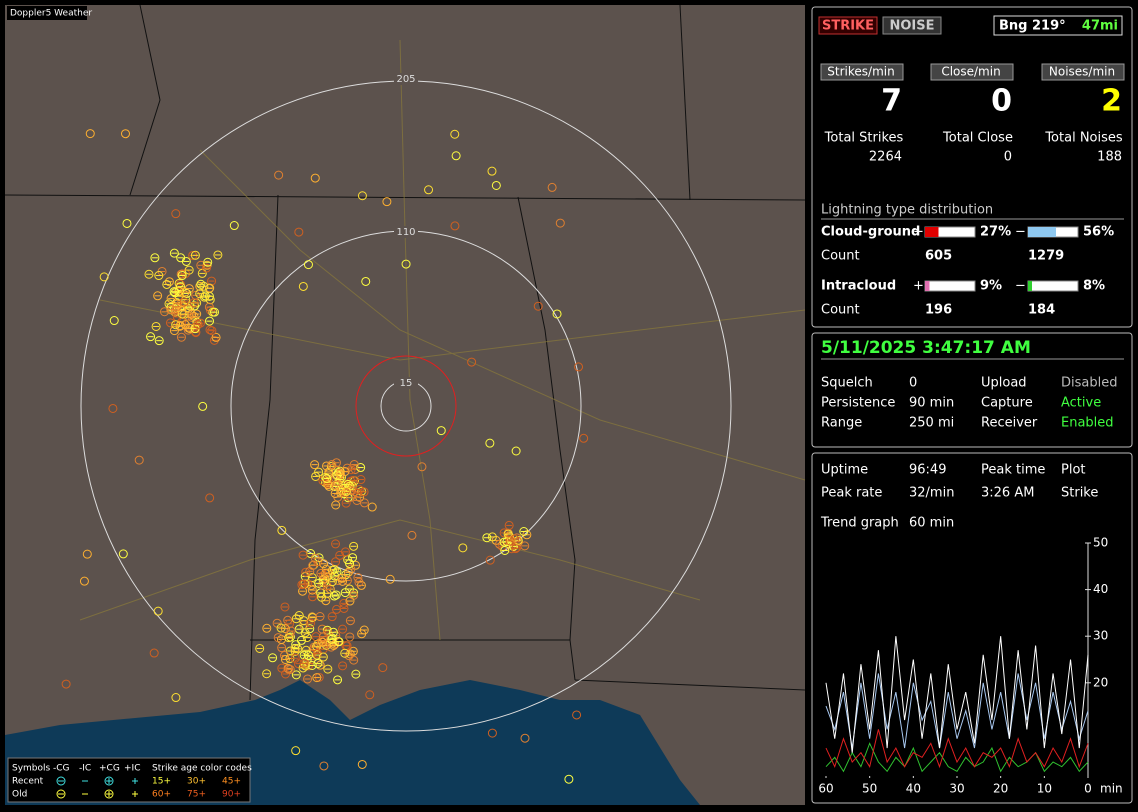  What do you see at coordinates (1009, 423) in the screenshot?
I see `setting-text: Receiver` at bounding box center [1009, 423].